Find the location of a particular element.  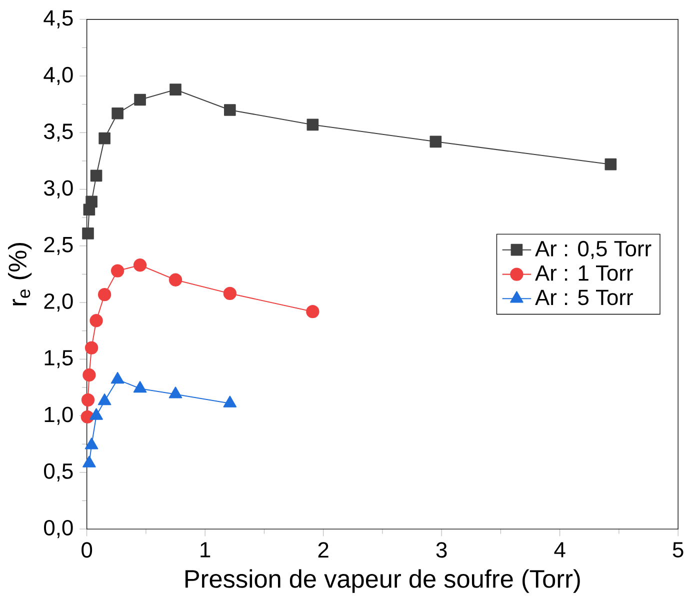

legend-label: Ar : 0,5 Torr is located at coordinates (593, 250).